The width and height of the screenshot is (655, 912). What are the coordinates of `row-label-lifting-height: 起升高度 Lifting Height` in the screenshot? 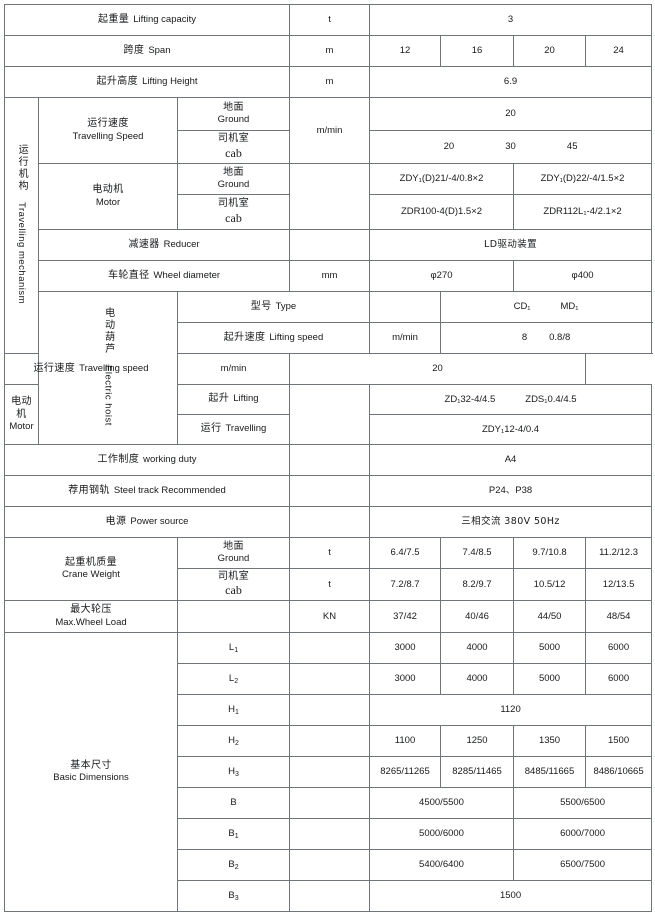 It's located at (147, 82).